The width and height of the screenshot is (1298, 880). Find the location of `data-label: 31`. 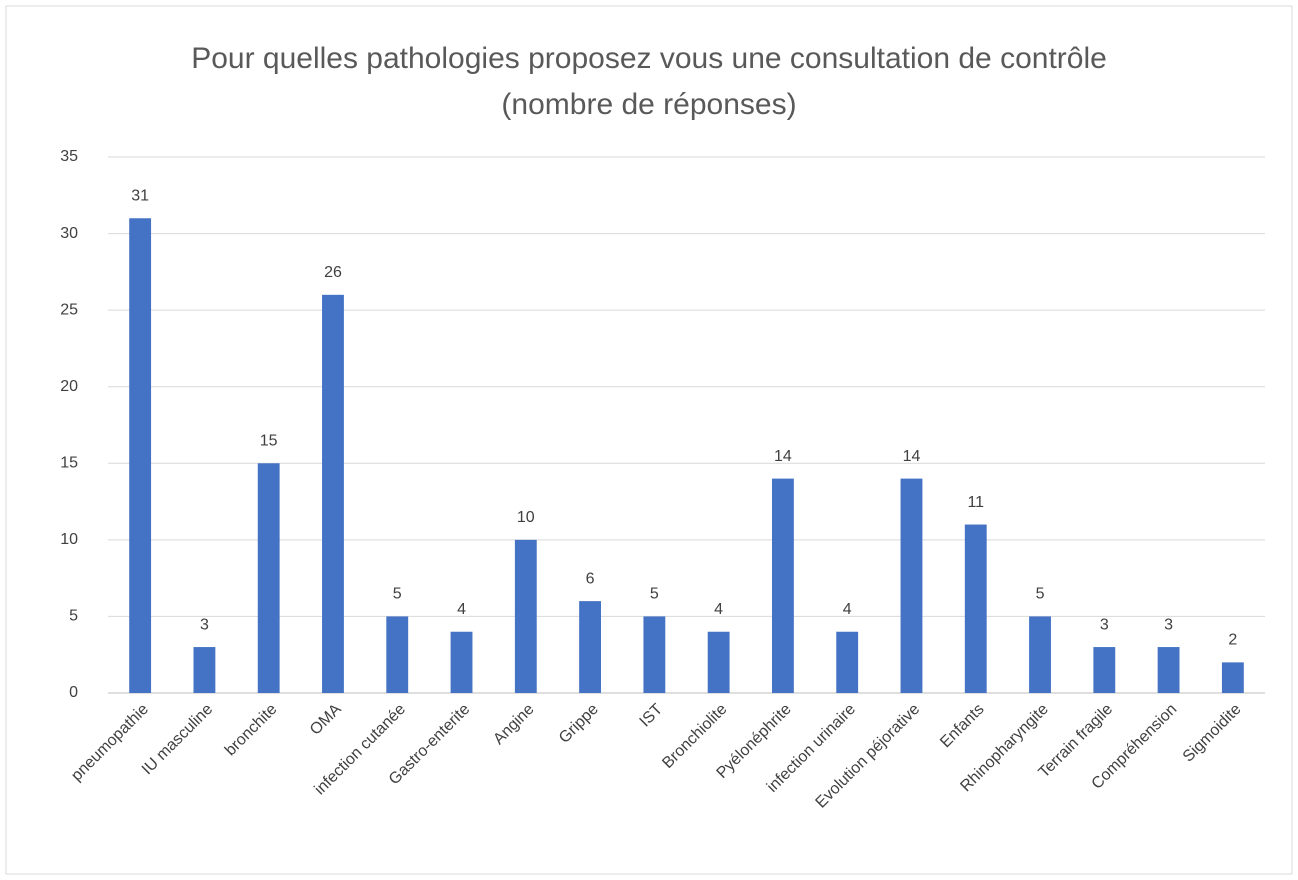

data-label: 31 is located at coordinates (140, 195).